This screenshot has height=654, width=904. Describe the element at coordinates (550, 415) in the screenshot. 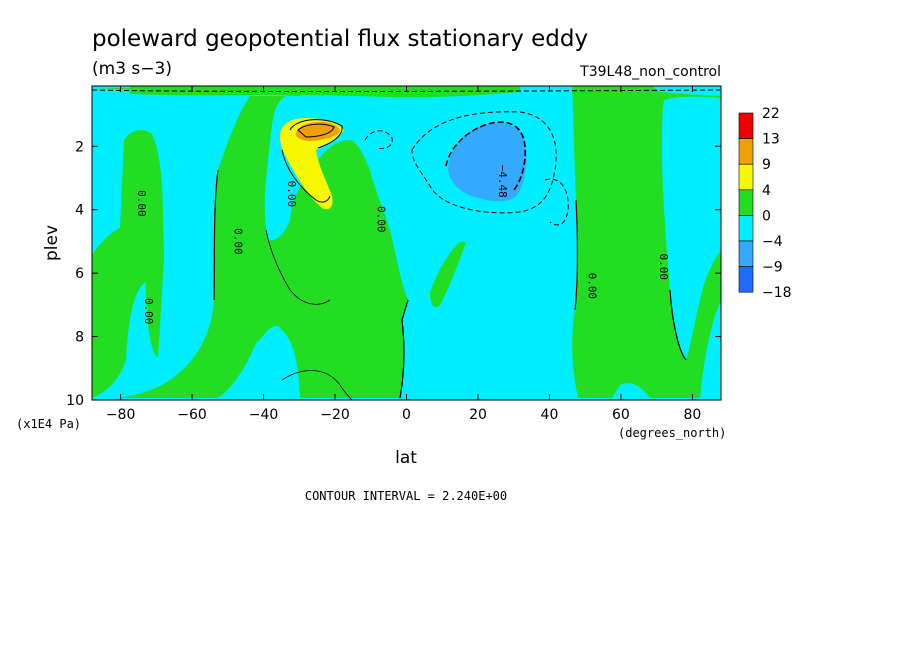

I see `x-tick-label: 40` at that location.